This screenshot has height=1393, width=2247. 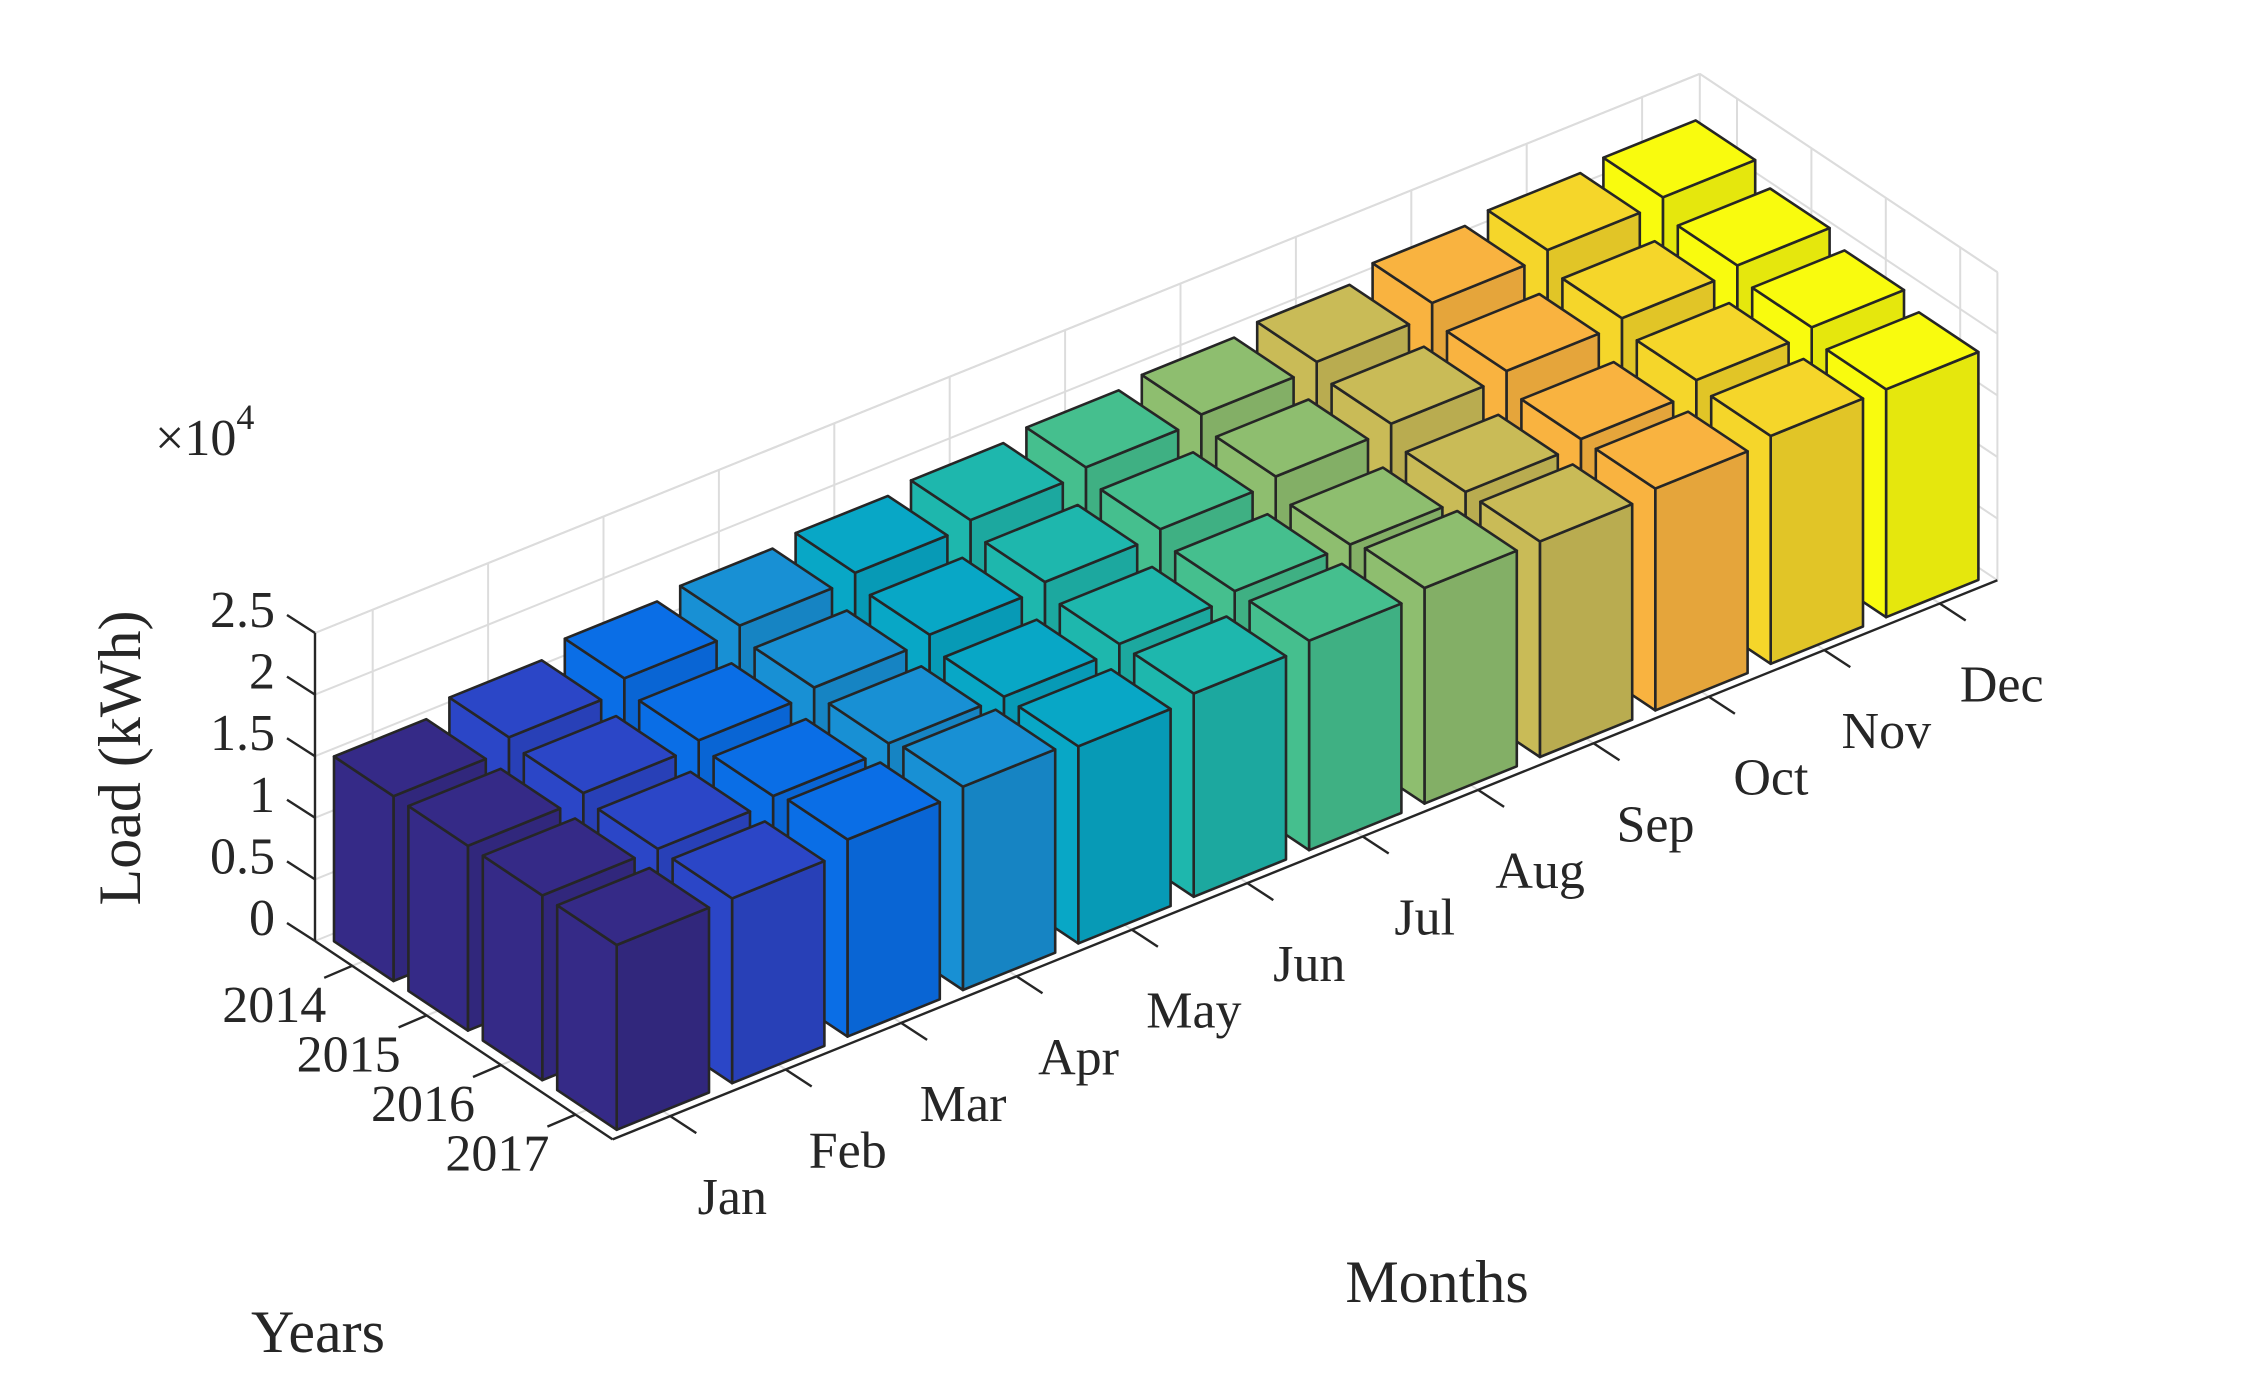 I want to click on z-exponent-power: 4, so click(x=245, y=417).